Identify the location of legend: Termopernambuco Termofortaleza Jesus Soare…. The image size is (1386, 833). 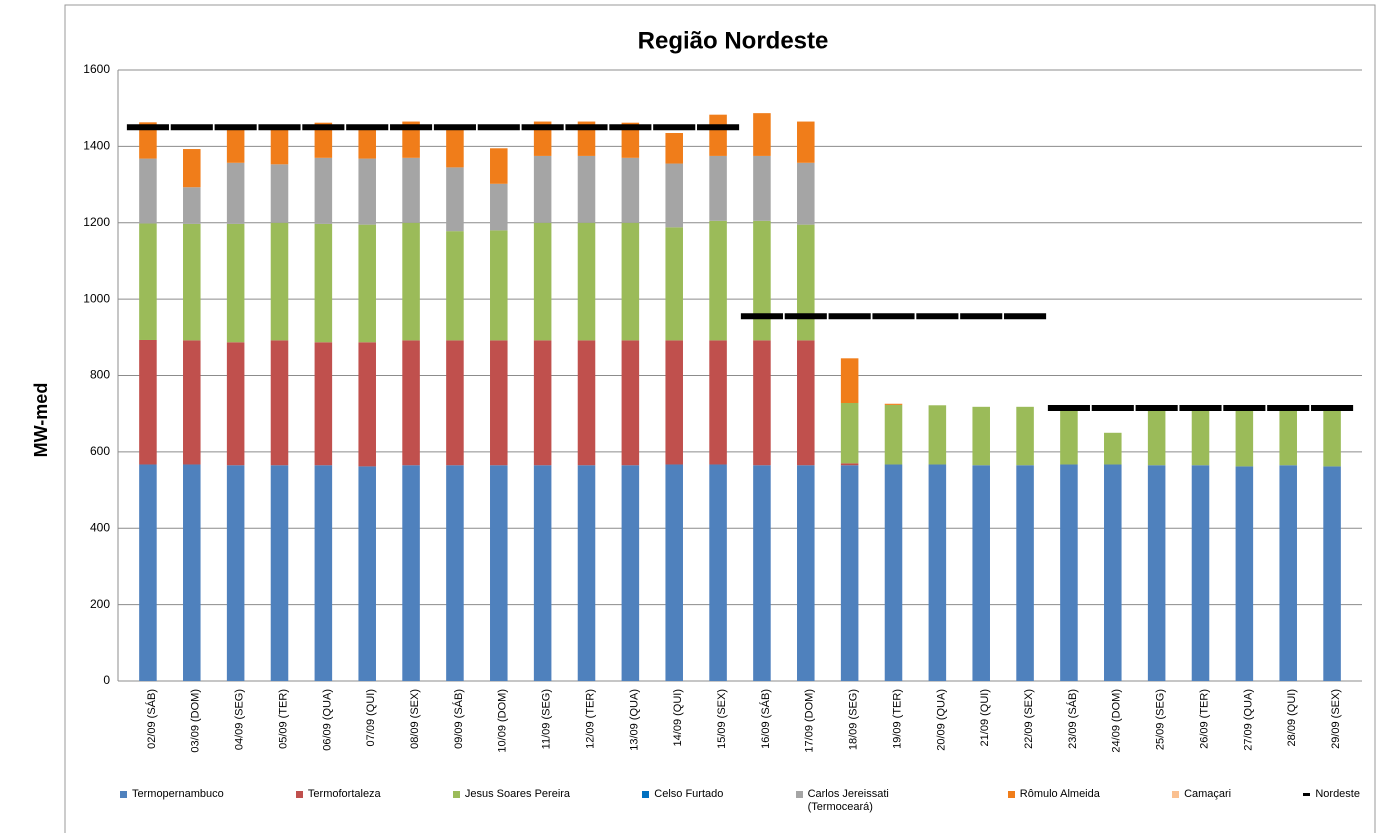
(740, 801).